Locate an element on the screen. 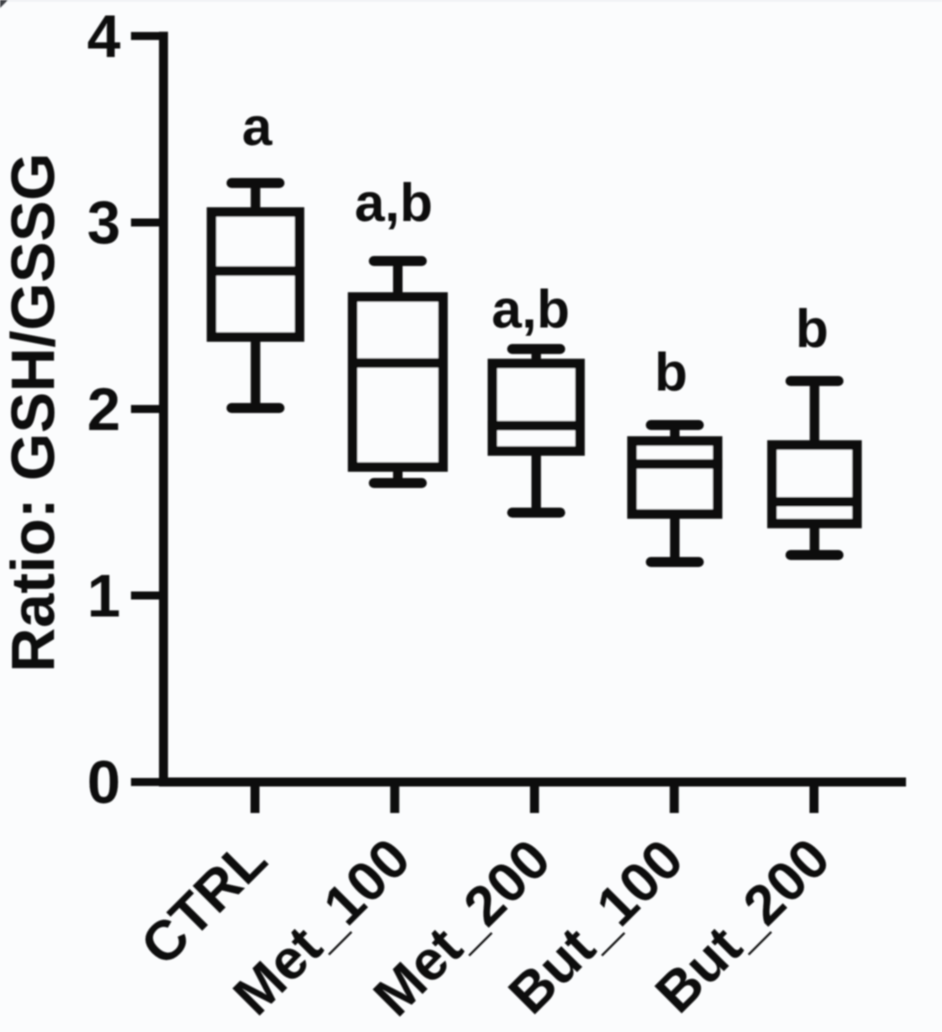 Image resolution: width=942 pixels, height=1032 pixels. svg-text: a is located at coordinates (257, 127).